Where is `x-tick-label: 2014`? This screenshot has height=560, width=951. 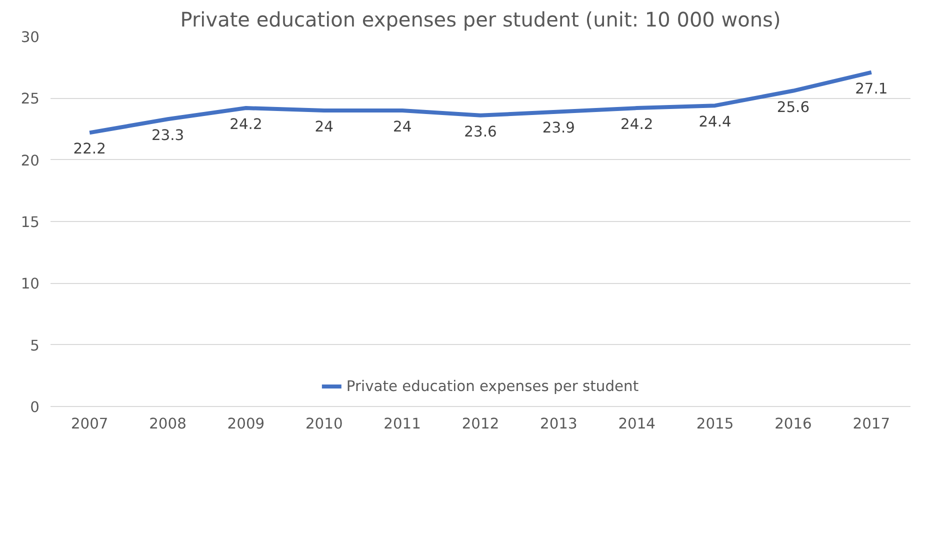 x-tick-label: 2014 is located at coordinates (637, 424).